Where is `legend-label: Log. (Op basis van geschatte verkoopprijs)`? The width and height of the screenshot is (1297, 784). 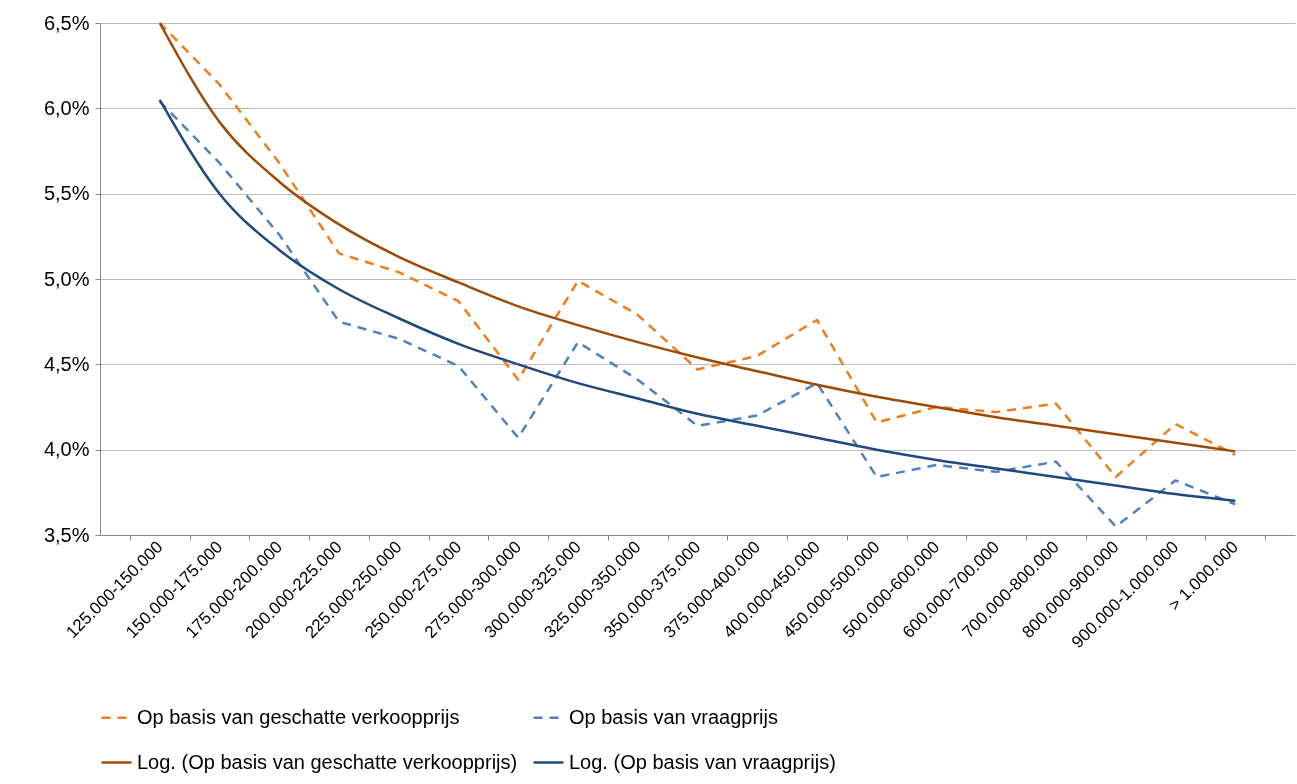 legend-label: Log. (Op basis van geschatte verkoopprijs) is located at coordinates (327, 761).